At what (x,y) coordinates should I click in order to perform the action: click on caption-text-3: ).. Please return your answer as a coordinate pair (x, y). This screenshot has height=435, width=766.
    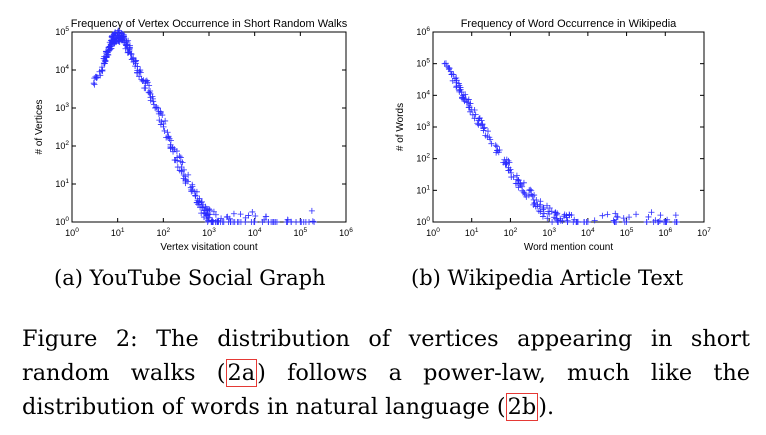
    Looking at the image, I should click on (546, 407).